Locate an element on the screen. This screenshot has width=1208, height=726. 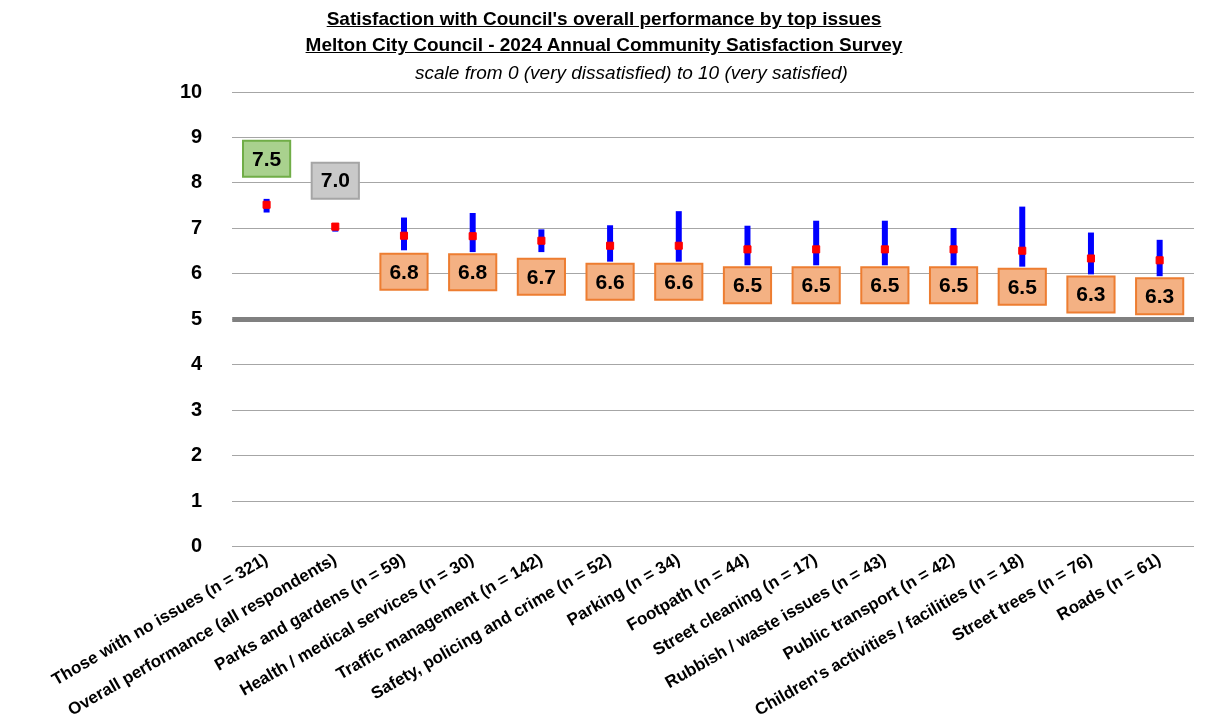
y-tick-label: 2 is located at coordinates (197, 454).